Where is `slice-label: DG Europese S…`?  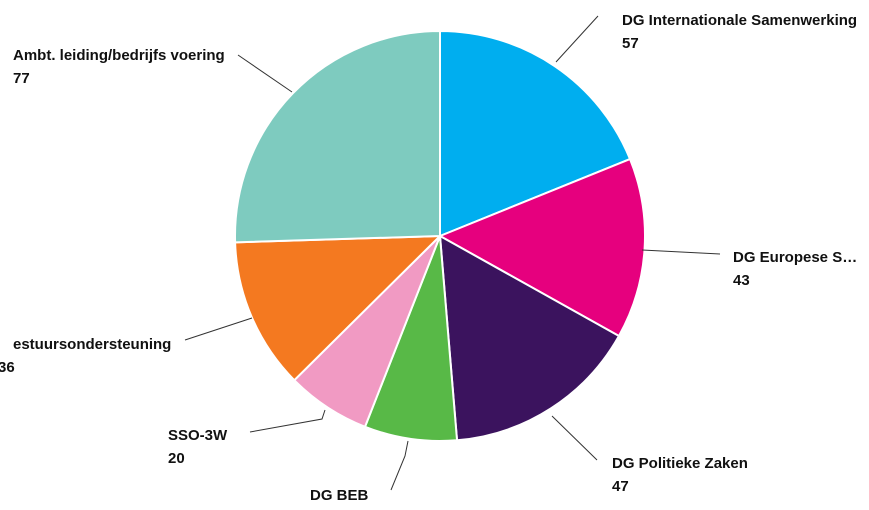
slice-label: DG Europese S… is located at coordinates (795, 257).